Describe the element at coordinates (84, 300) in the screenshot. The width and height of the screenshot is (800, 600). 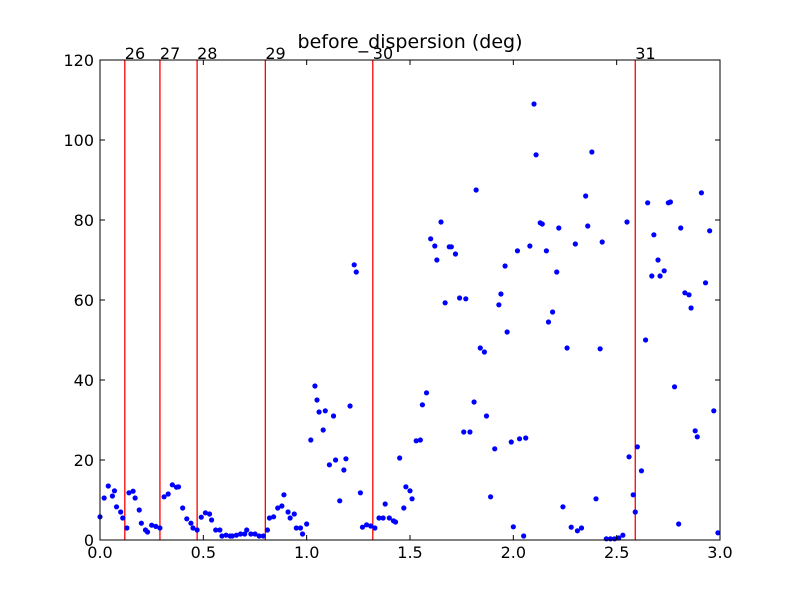
I see `y-tick-label: 60` at that location.